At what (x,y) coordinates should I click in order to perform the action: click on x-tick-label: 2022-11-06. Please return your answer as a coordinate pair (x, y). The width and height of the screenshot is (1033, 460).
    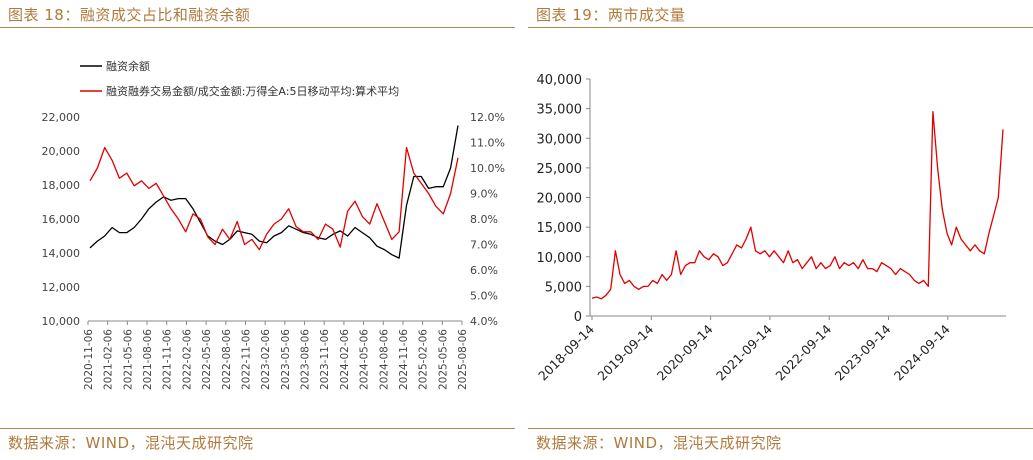
    Looking at the image, I should click on (246, 359).